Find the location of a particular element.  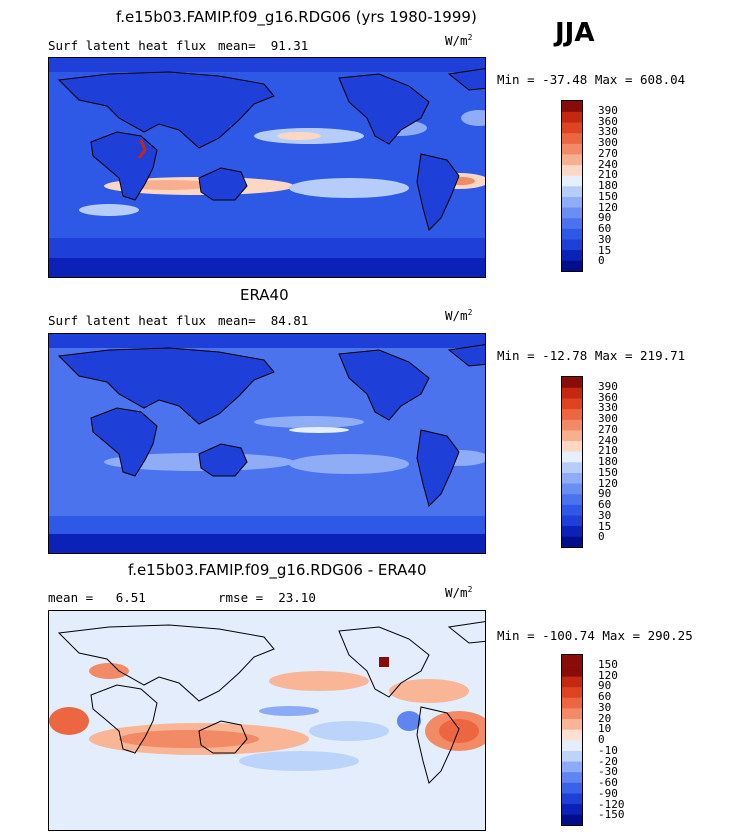

panel1-colorbar-tick-label: 240 is located at coordinates (608, 164).